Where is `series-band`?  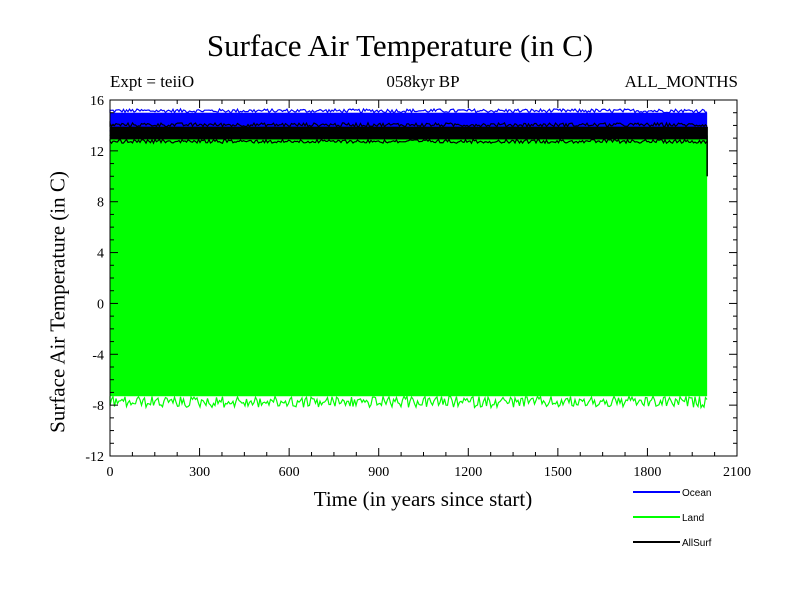 series-band is located at coordinates (409, 133).